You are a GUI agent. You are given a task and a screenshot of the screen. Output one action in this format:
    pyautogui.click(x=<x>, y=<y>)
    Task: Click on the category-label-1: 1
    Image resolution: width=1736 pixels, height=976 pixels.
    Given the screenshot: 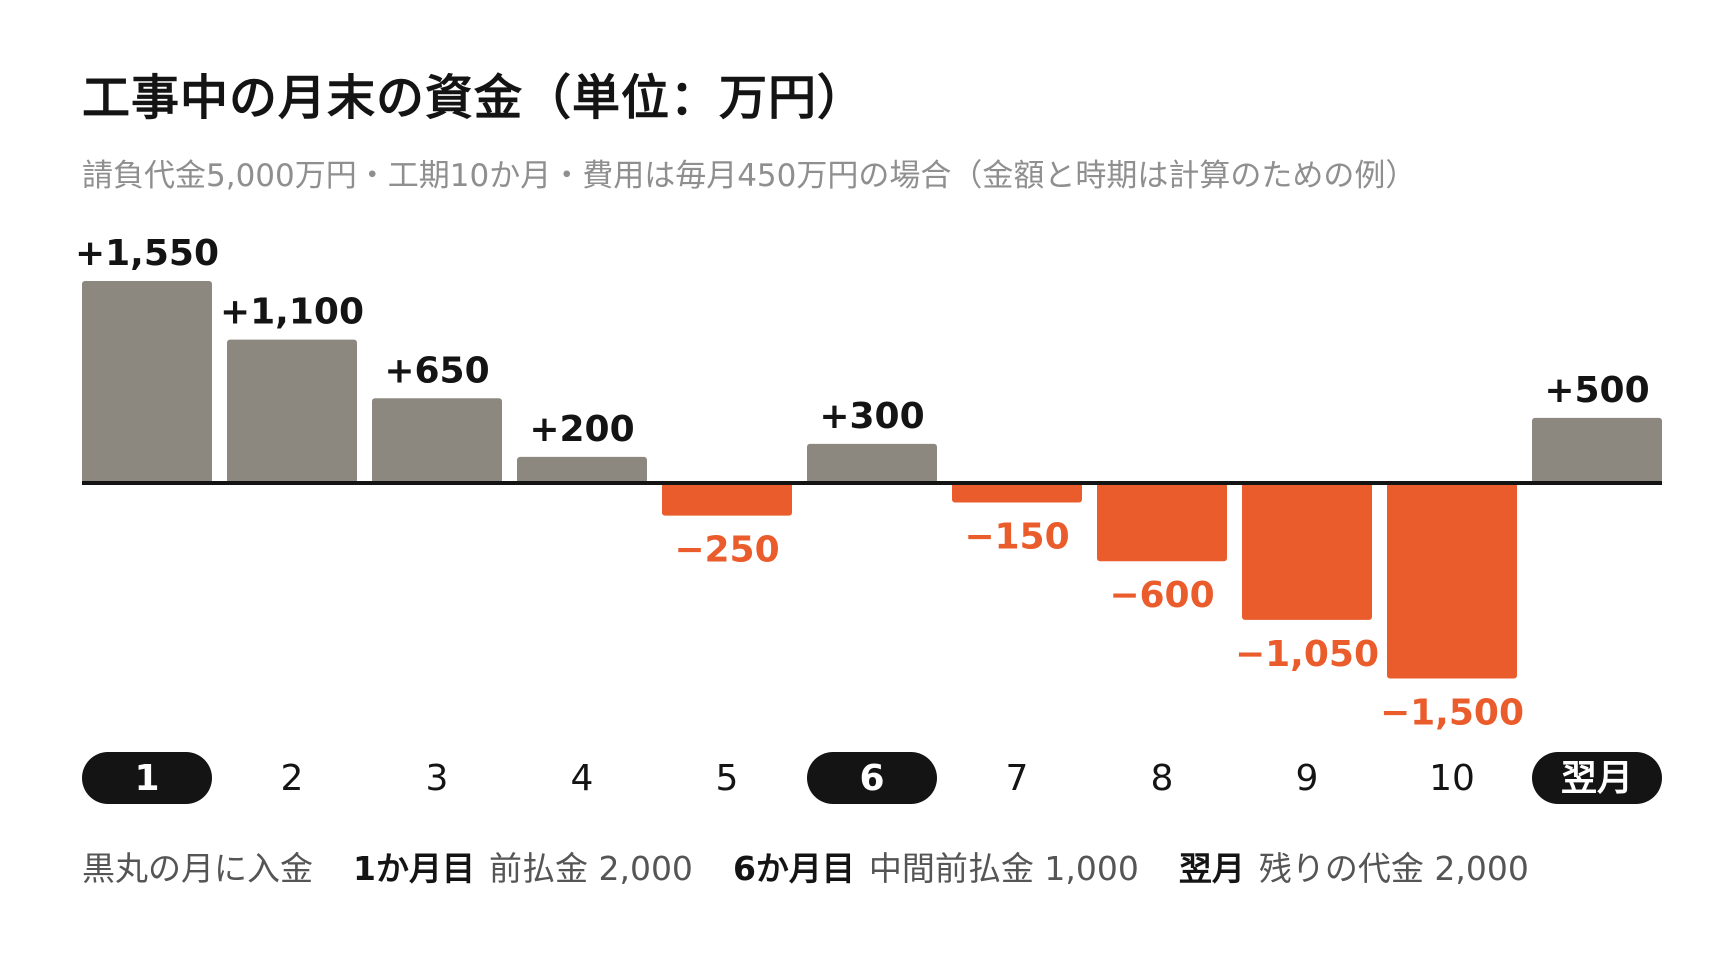 What is the action you would take?
    pyautogui.click(x=146, y=778)
    